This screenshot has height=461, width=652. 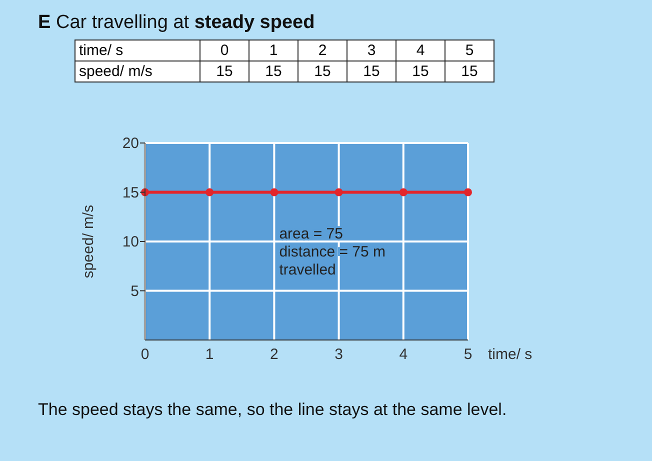 What do you see at coordinates (176, 22) in the screenshot?
I see `chart-title: E Car travelling at steady speed` at bounding box center [176, 22].